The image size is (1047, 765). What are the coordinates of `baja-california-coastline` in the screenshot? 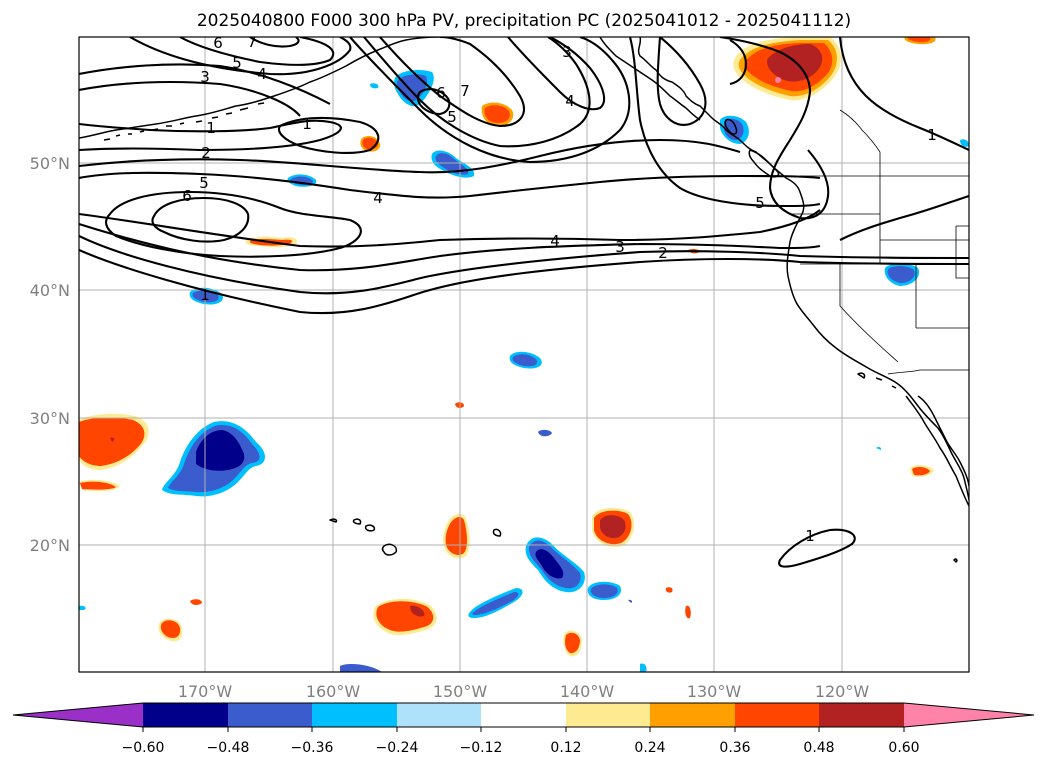 It's located at (937, 451).